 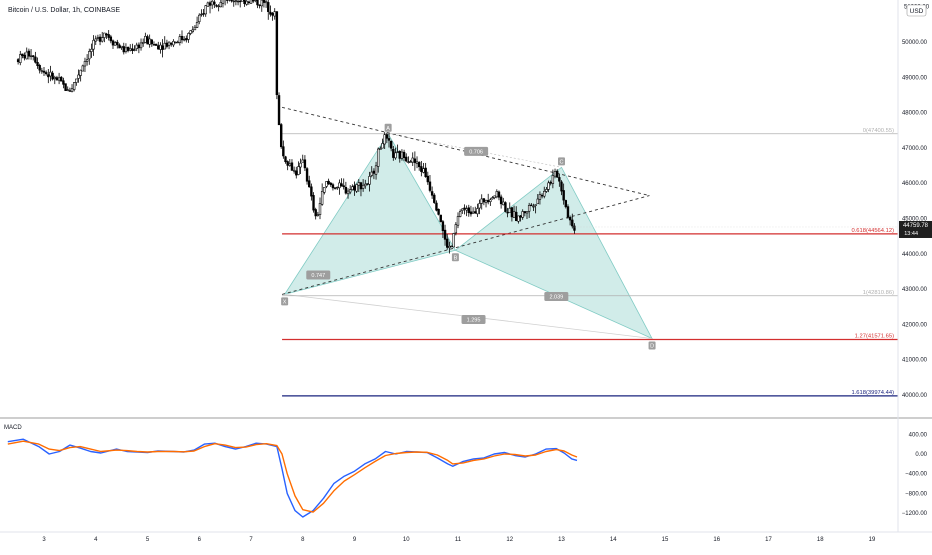 What do you see at coordinates (561, 161) in the screenshot?
I see `pattern-point-c: C` at bounding box center [561, 161].